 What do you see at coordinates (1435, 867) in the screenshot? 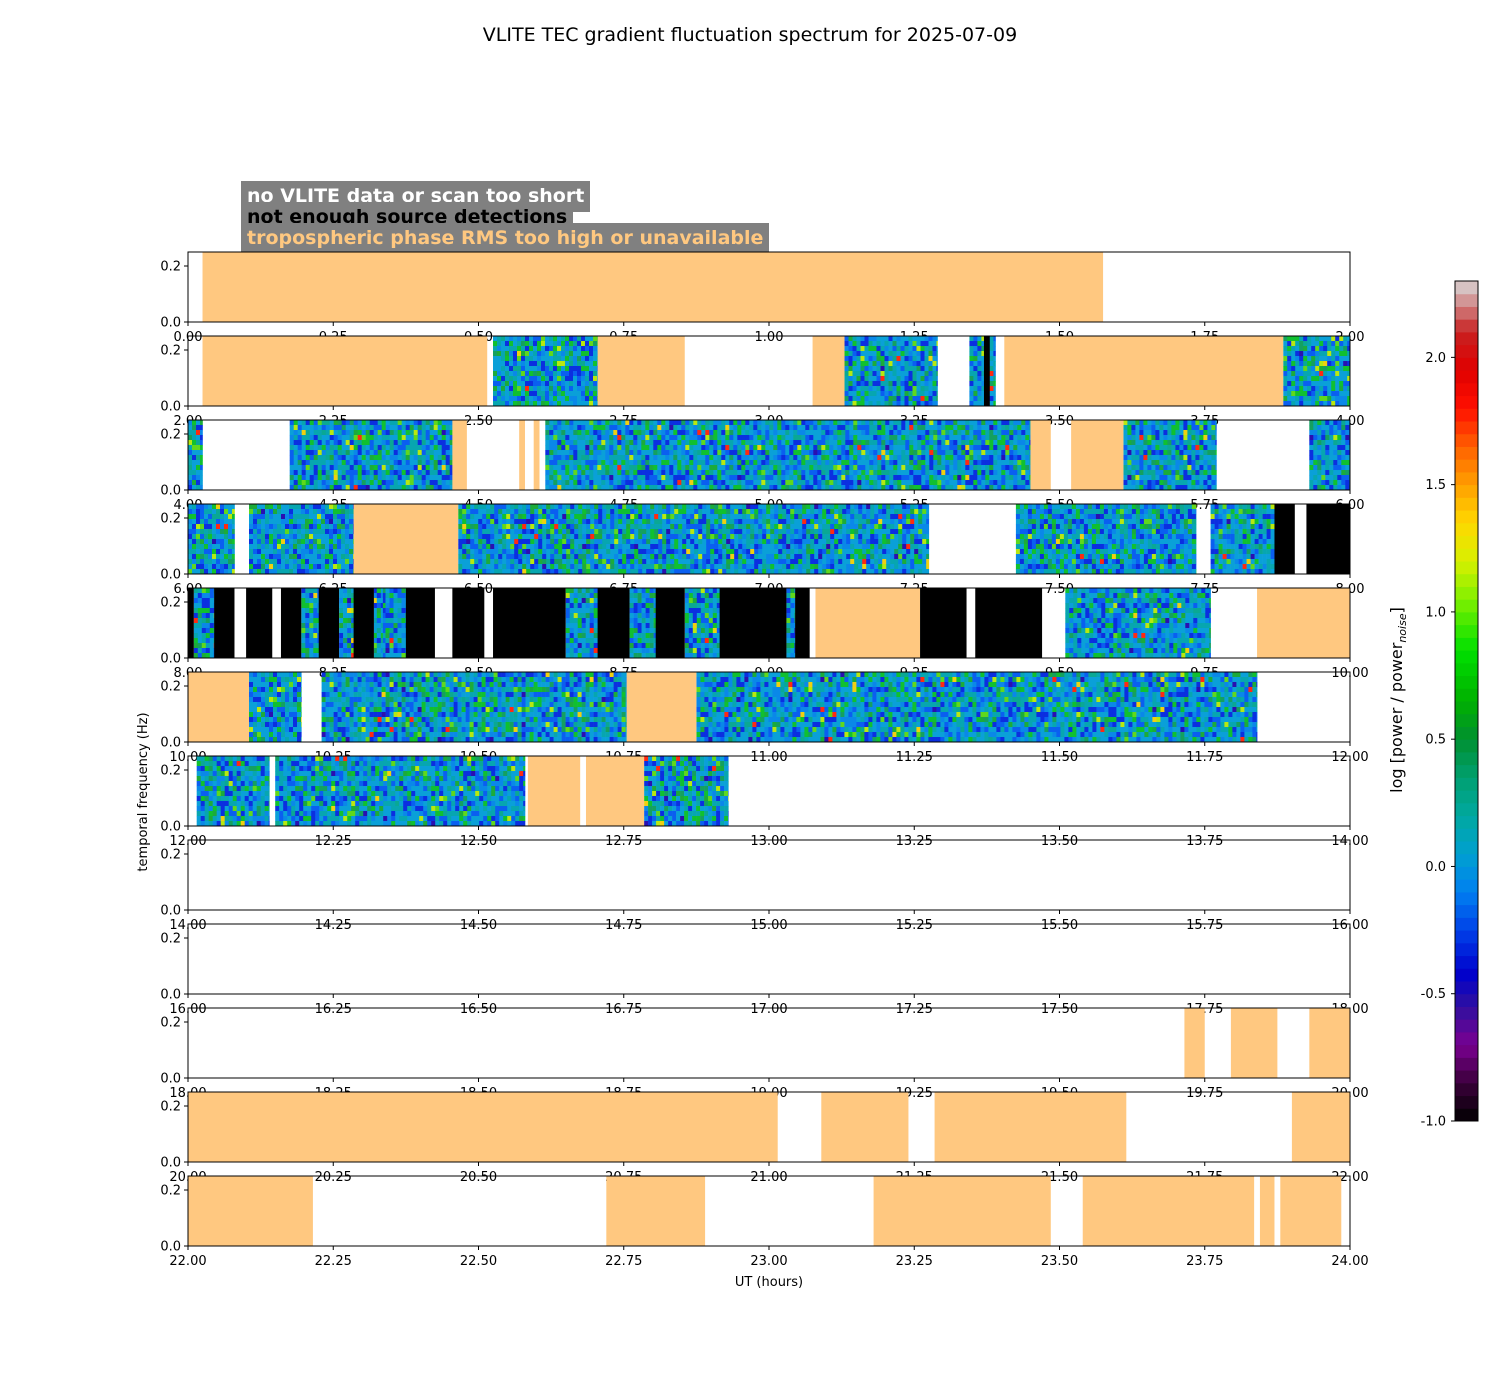
I see `colorbar-tick-label: 0.0` at bounding box center [1435, 867].